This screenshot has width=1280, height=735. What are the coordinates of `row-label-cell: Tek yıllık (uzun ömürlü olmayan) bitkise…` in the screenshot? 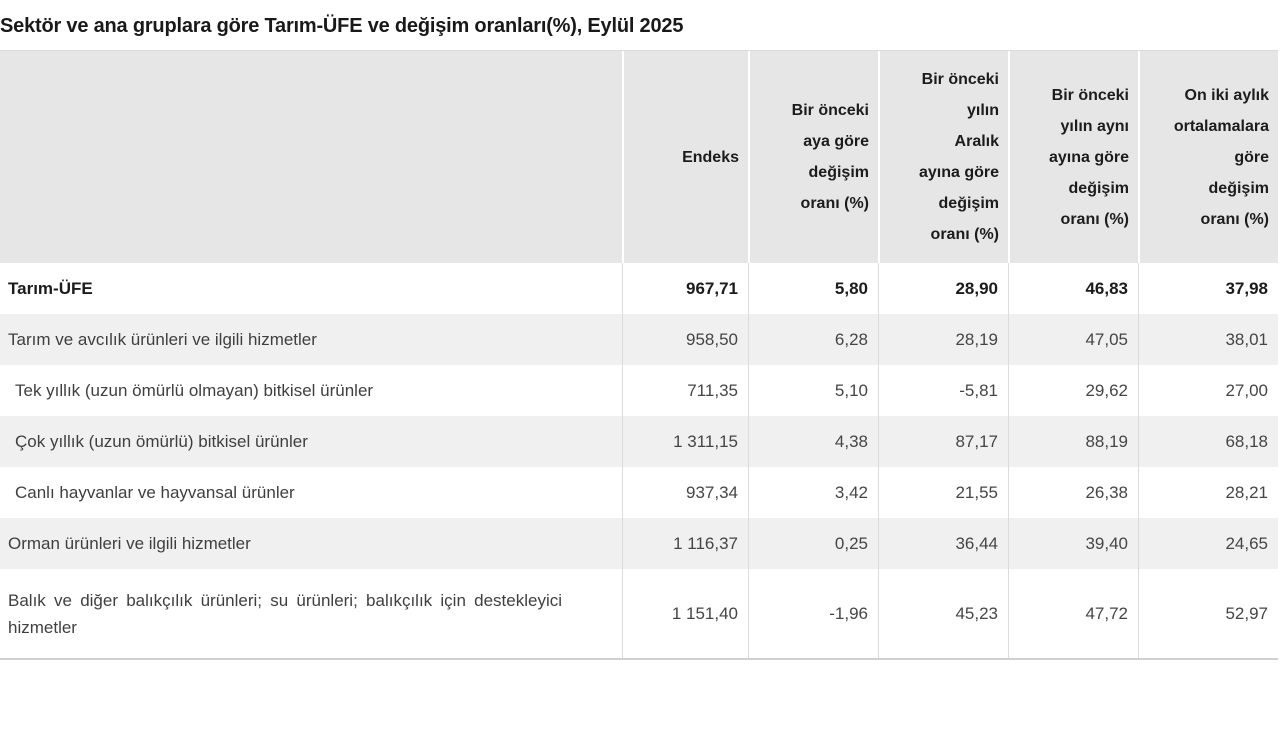 It's located at (311, 390).